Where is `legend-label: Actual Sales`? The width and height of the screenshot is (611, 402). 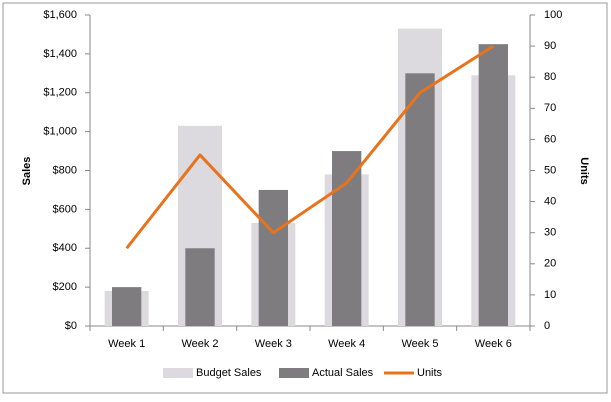 legend-label: Actual Sales is located at coordinates (343, 373).